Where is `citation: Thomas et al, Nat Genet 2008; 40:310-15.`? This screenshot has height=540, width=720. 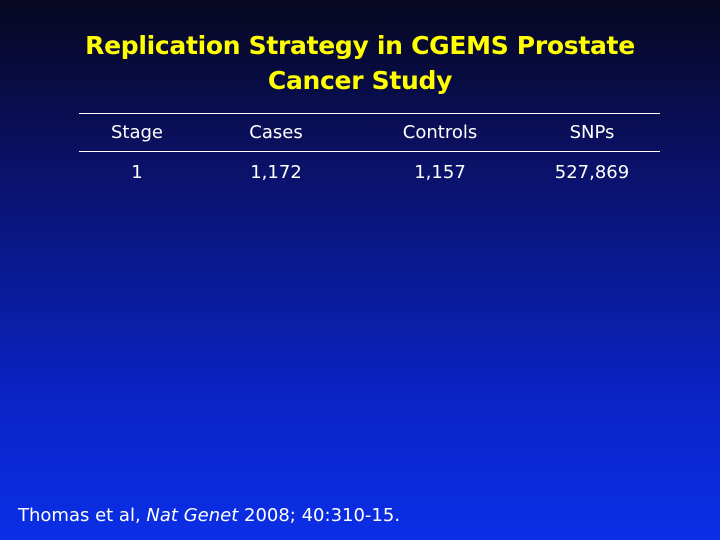
citation: Thomas et al, Nat Genet 2008; 40:310-15. is located at coordinates (209, 516).